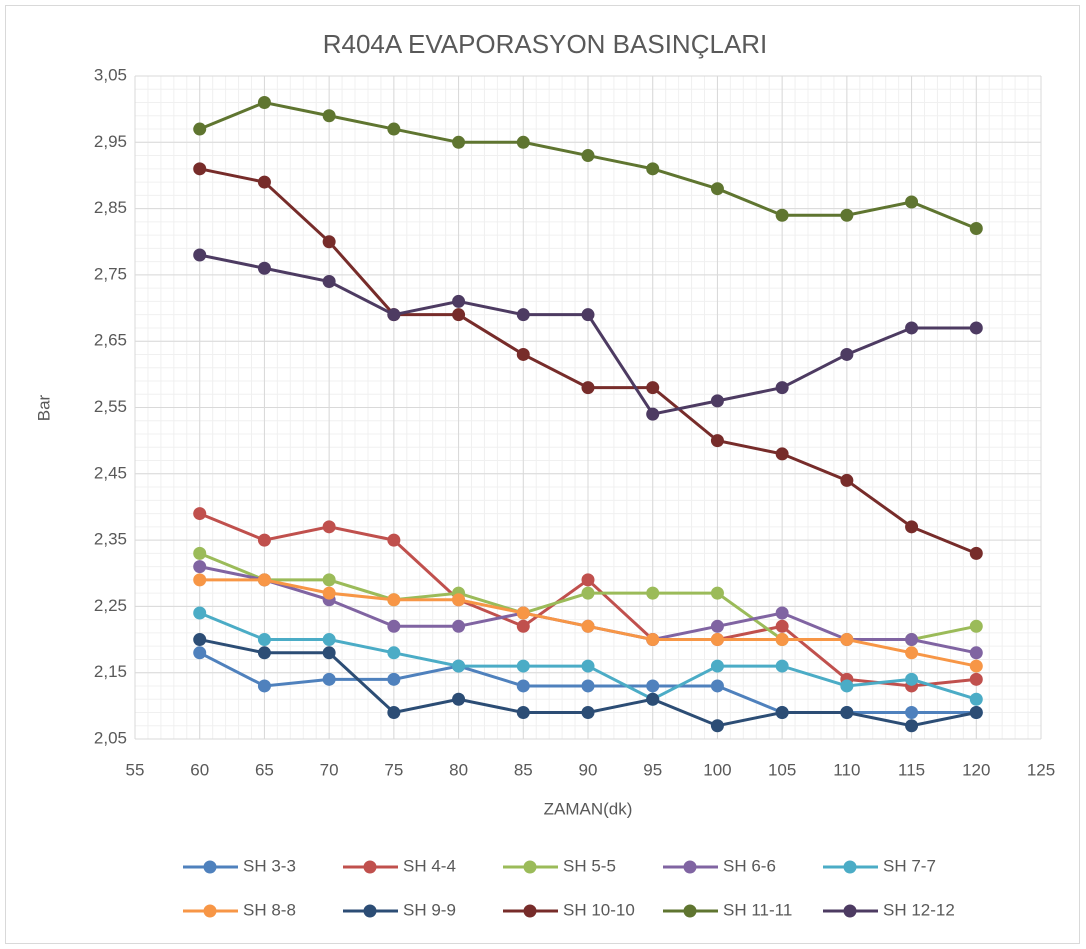 The image size is (1086, 949). I want to click on y-tick-label: 2,75, so click(110, 273).